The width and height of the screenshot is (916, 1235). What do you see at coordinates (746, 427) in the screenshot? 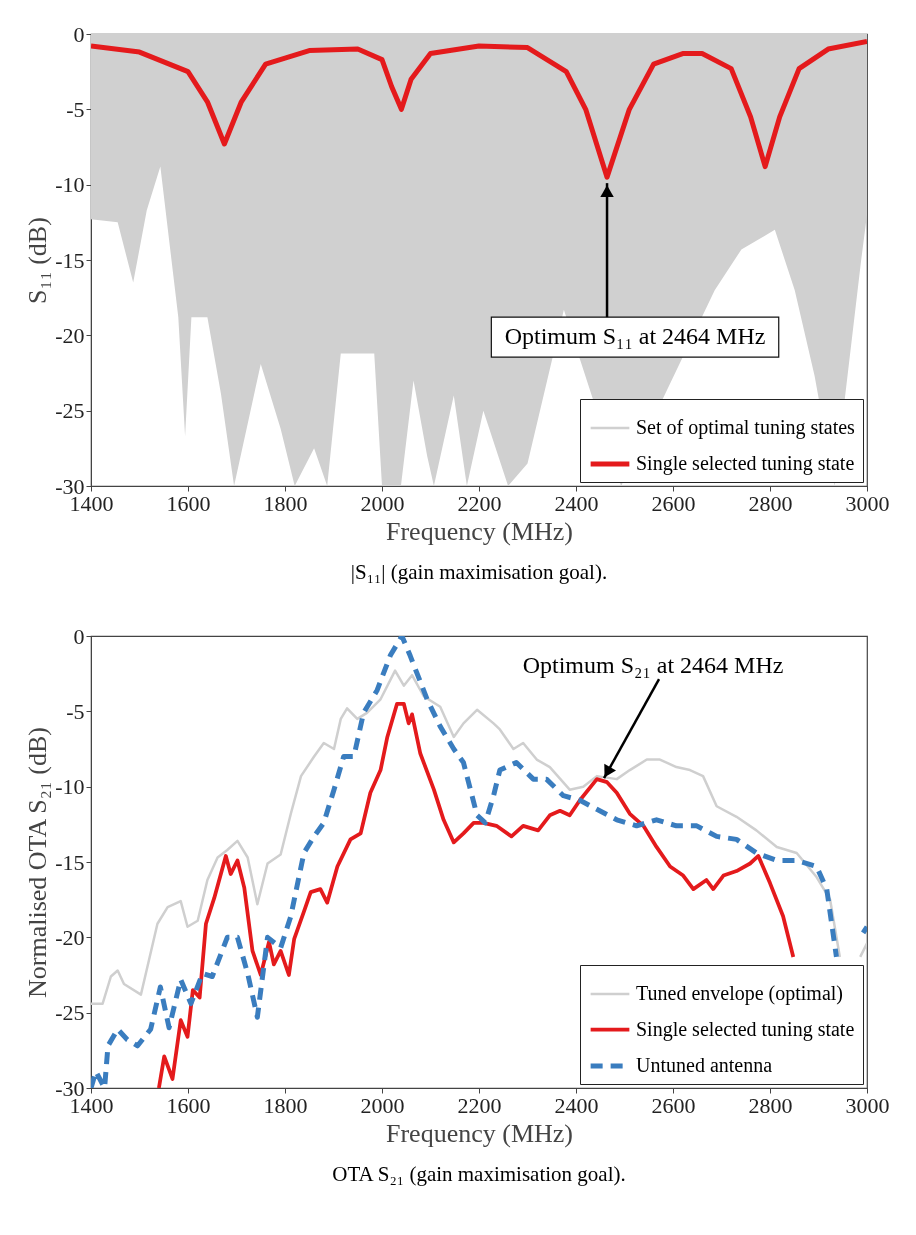
I see `legend-label: Set of optimal tuning states` at bounding box center [746, 427].